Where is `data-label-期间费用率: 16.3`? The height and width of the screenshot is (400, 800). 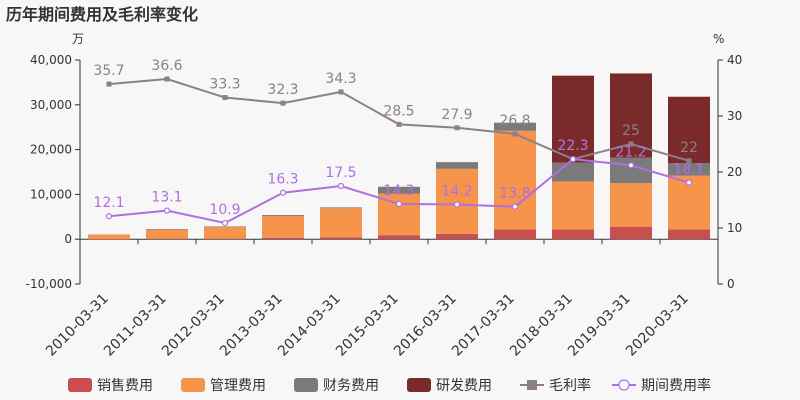 data-label-期间费用率: 16.3 is located at coordinates (282, 180).